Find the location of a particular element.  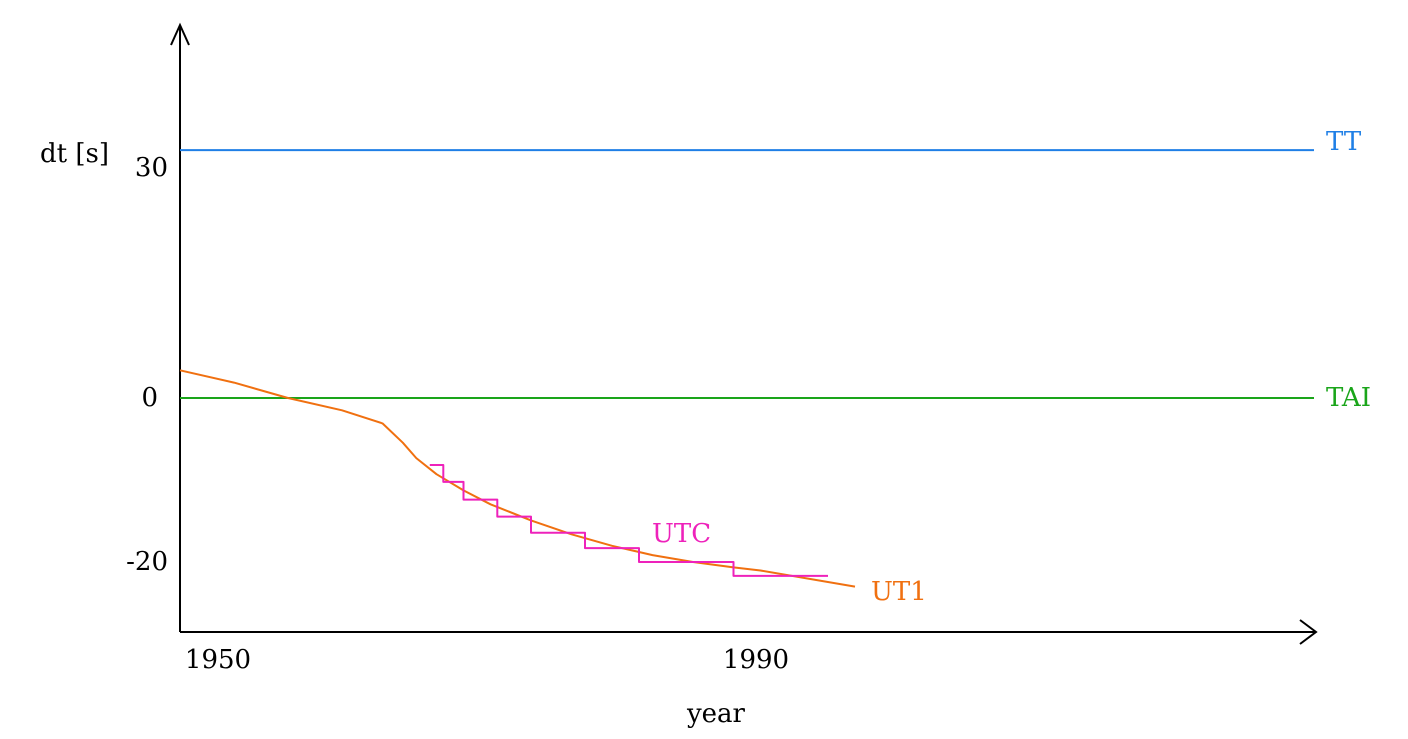

y-tick-label-0: 0 is located at coordinates (149, 398).